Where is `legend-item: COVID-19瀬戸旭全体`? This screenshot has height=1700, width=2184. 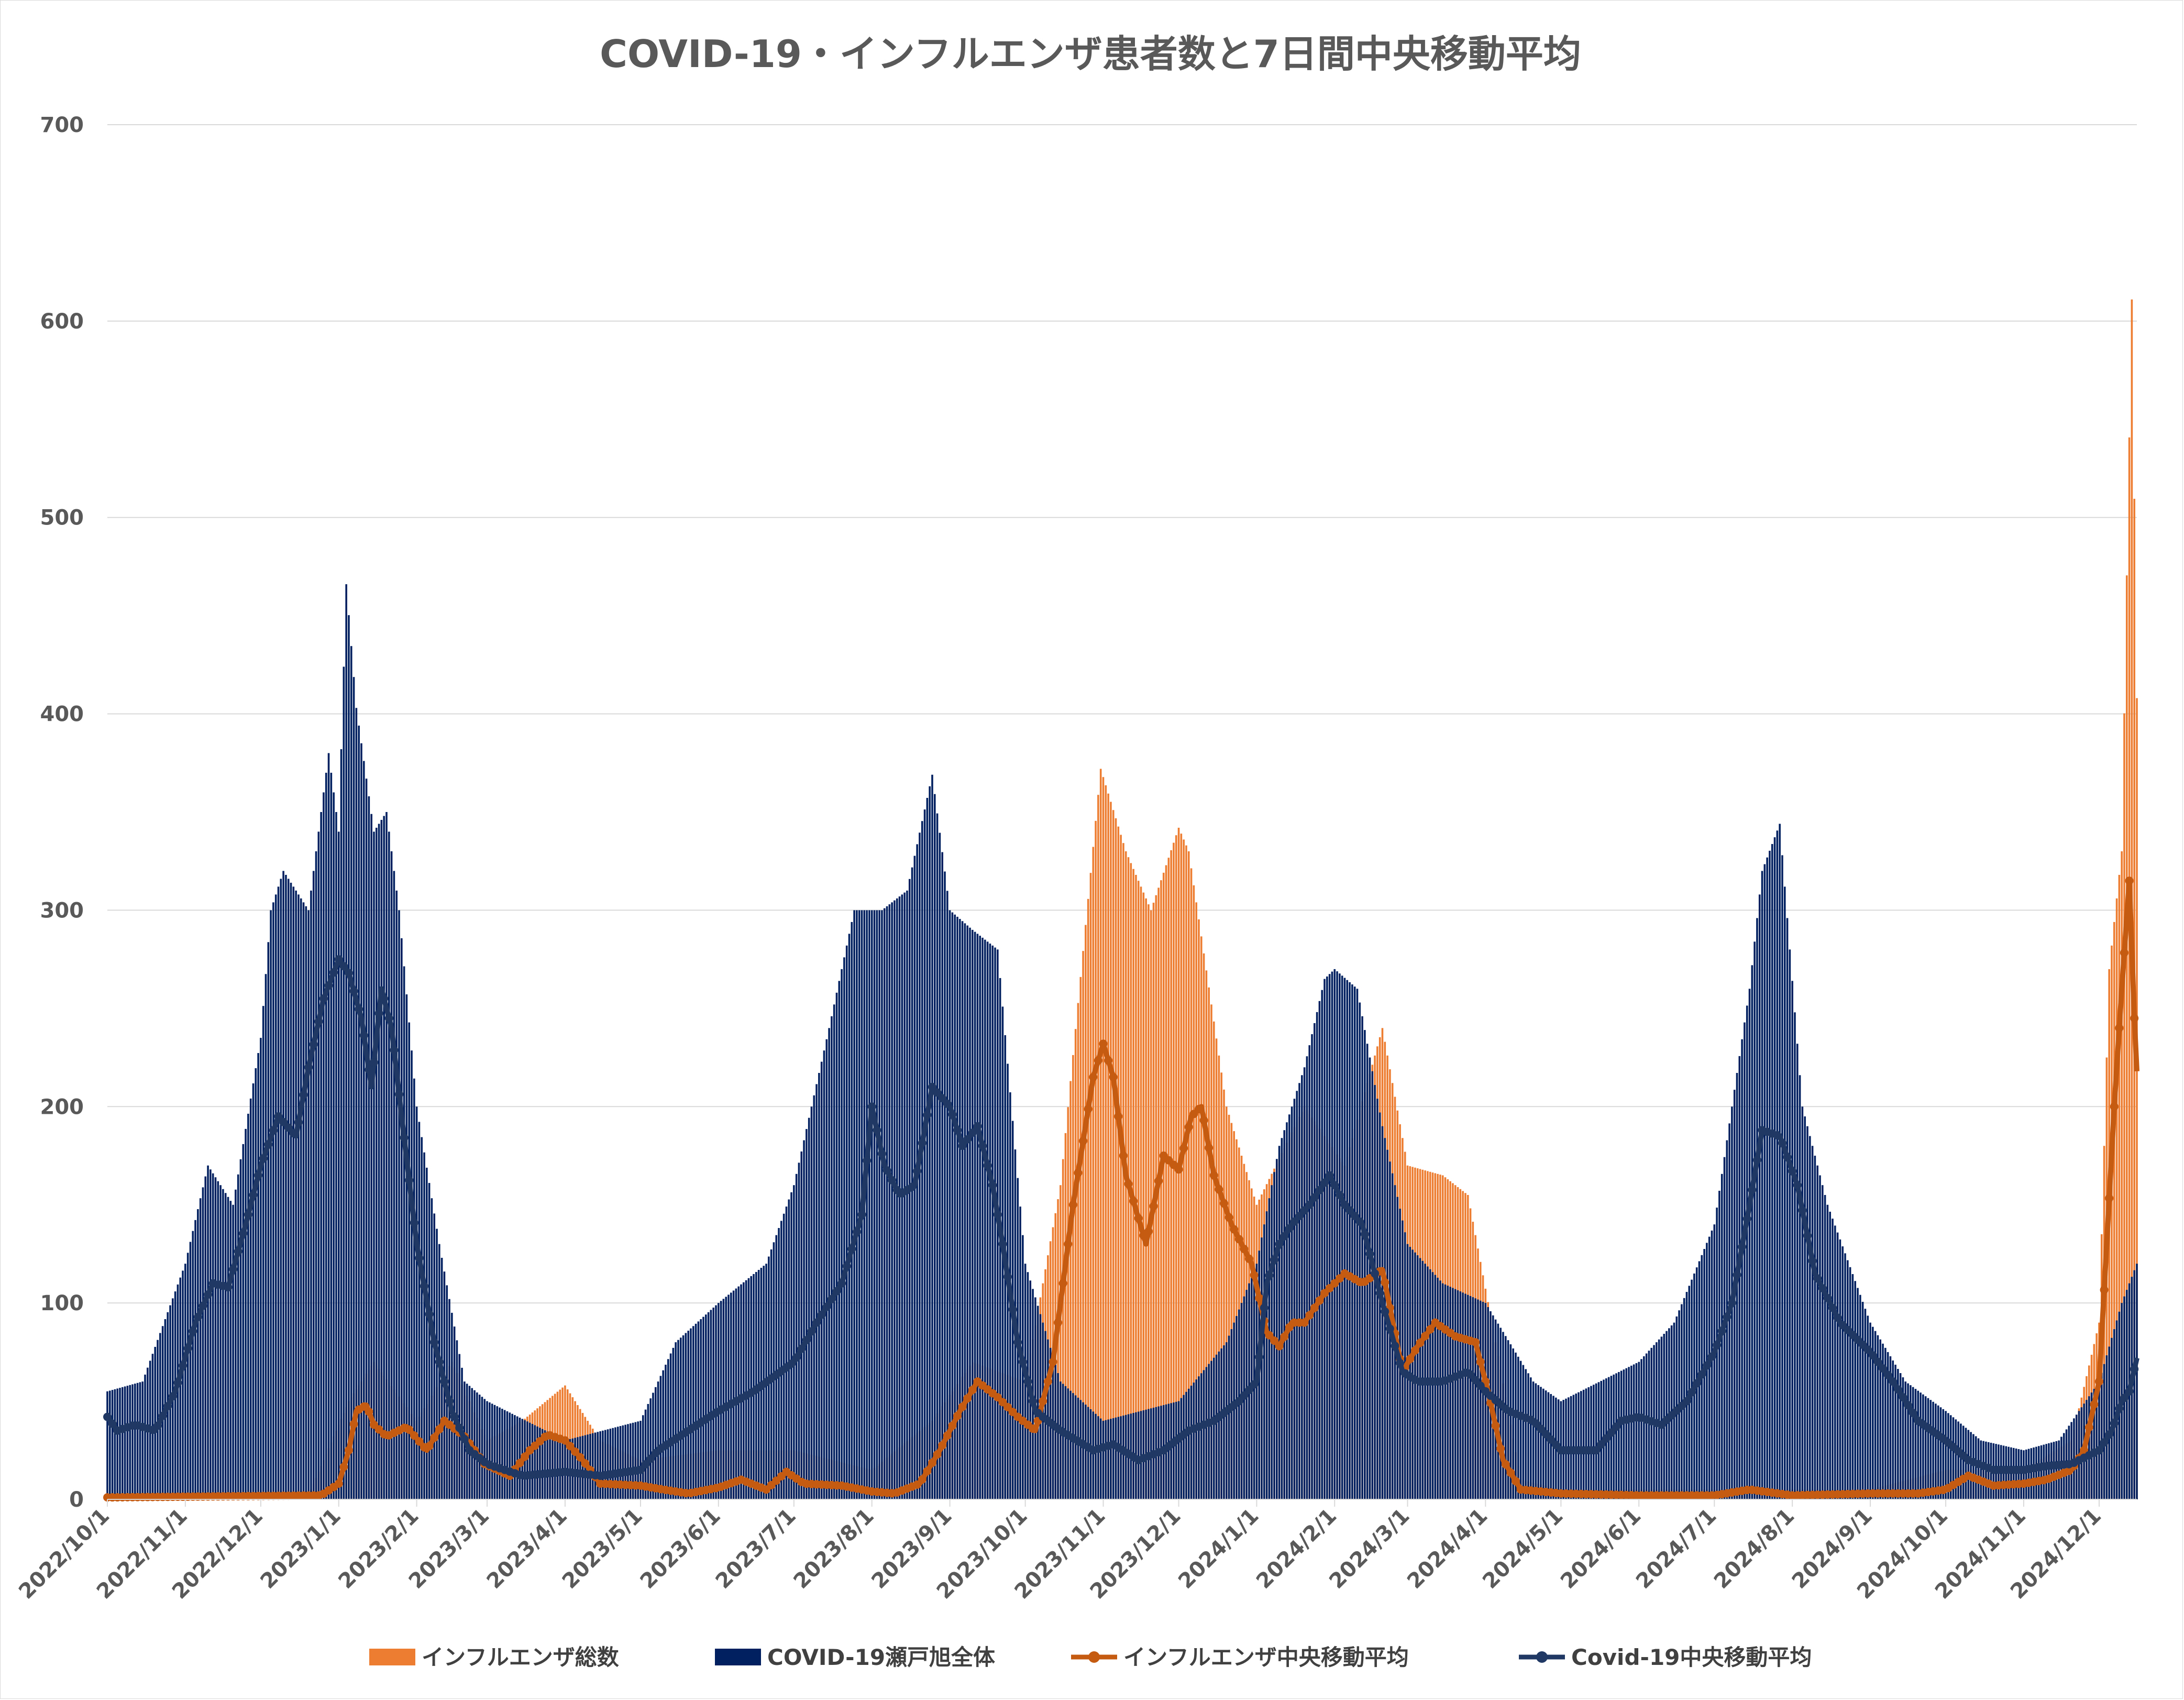
legend-item: COVID-19瀬戸旭全体 is located at coordinates (855, 1657).